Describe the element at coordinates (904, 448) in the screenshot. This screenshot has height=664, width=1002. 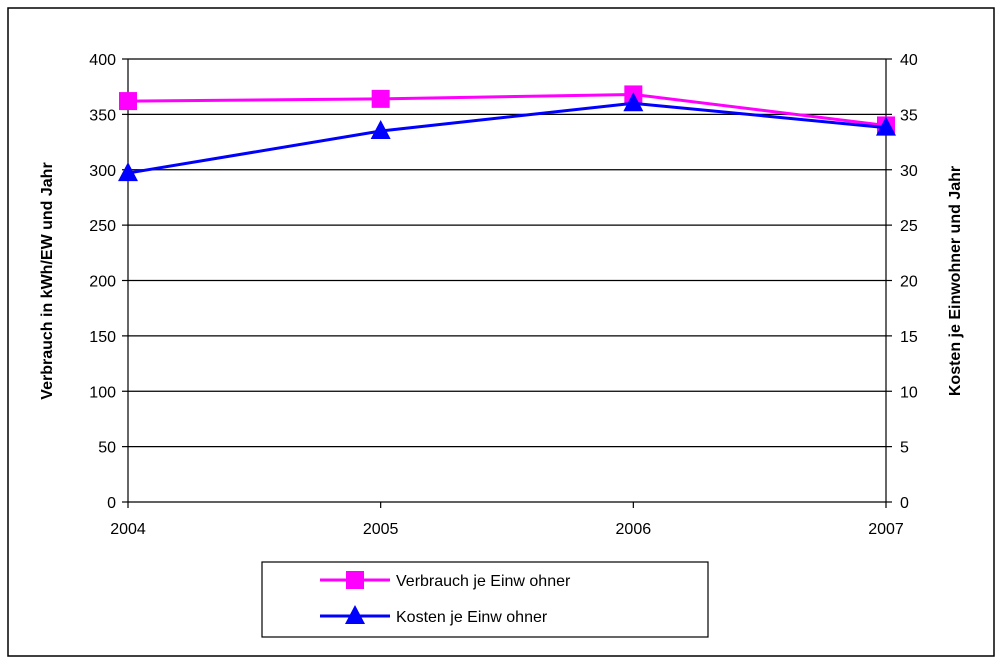
I see `y-right-tick-label: 5` at that location.